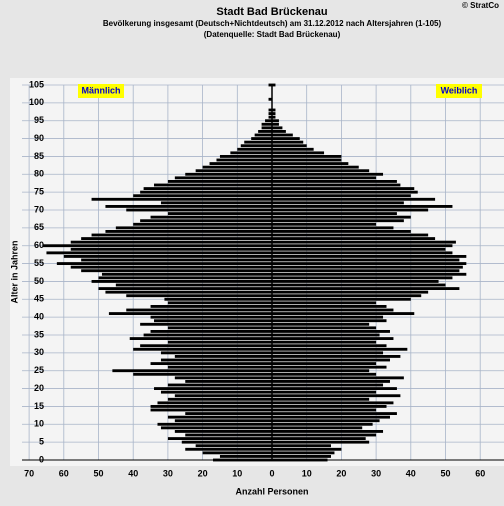 Image resolution: width=504 pixels, height=506 pixels. I want to click on y-tick-label: 30, so click(39, 352).